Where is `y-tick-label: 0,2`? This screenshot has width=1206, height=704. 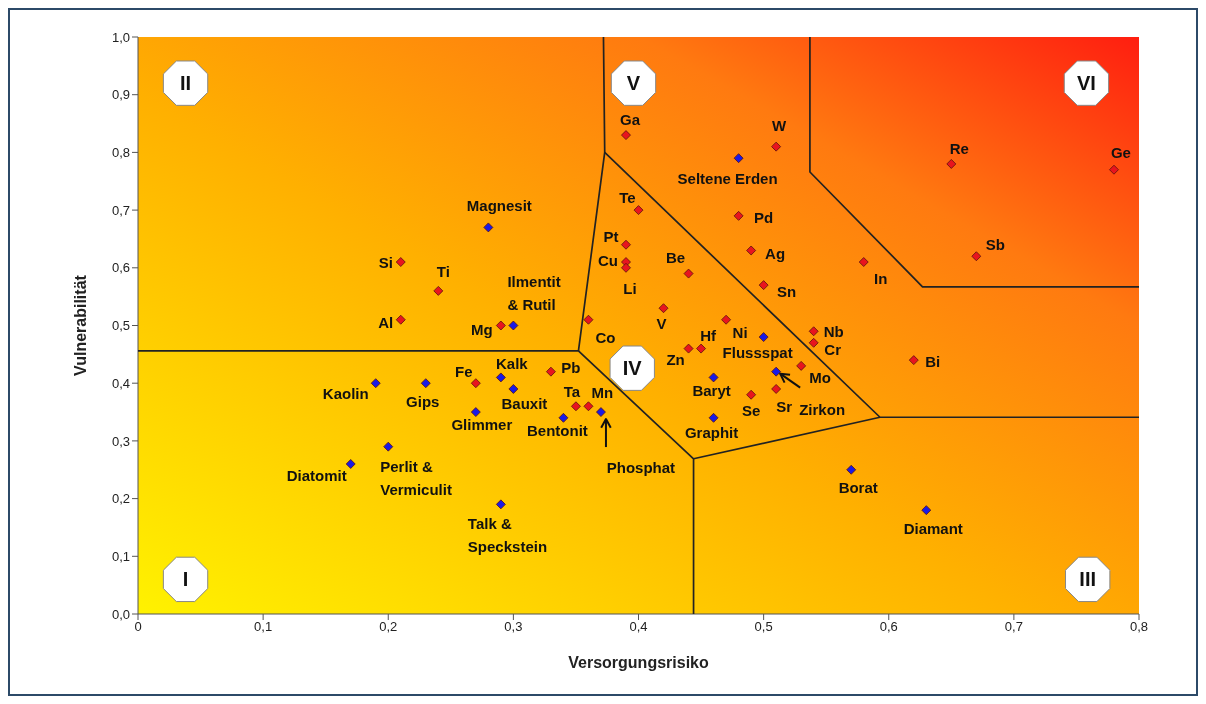 y-tick-label: 0,2 is located at coordinates (120, 499).